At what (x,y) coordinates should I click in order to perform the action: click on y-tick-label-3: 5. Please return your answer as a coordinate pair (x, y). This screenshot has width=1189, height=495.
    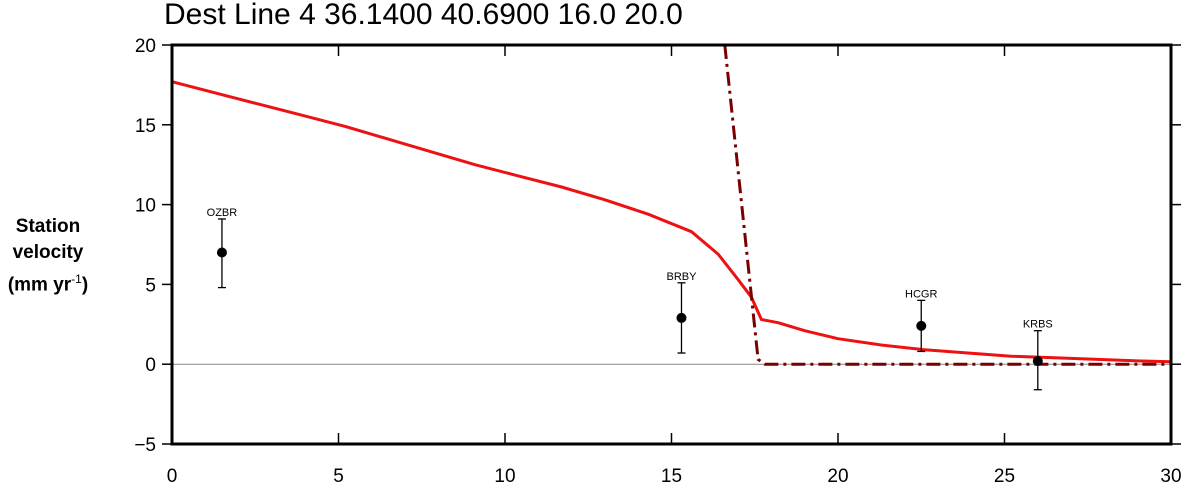
    Looking at the image, I should click on (150, 285).